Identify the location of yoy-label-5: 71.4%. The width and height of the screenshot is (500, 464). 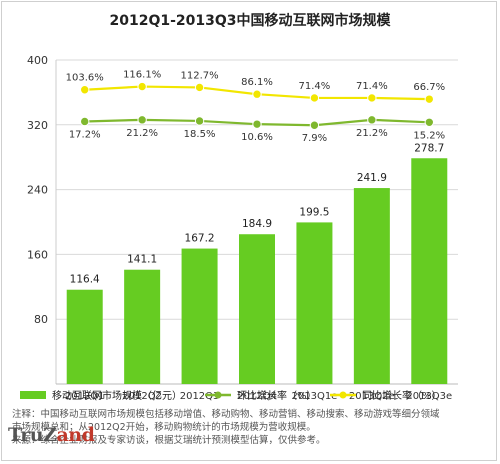
(372, 86).